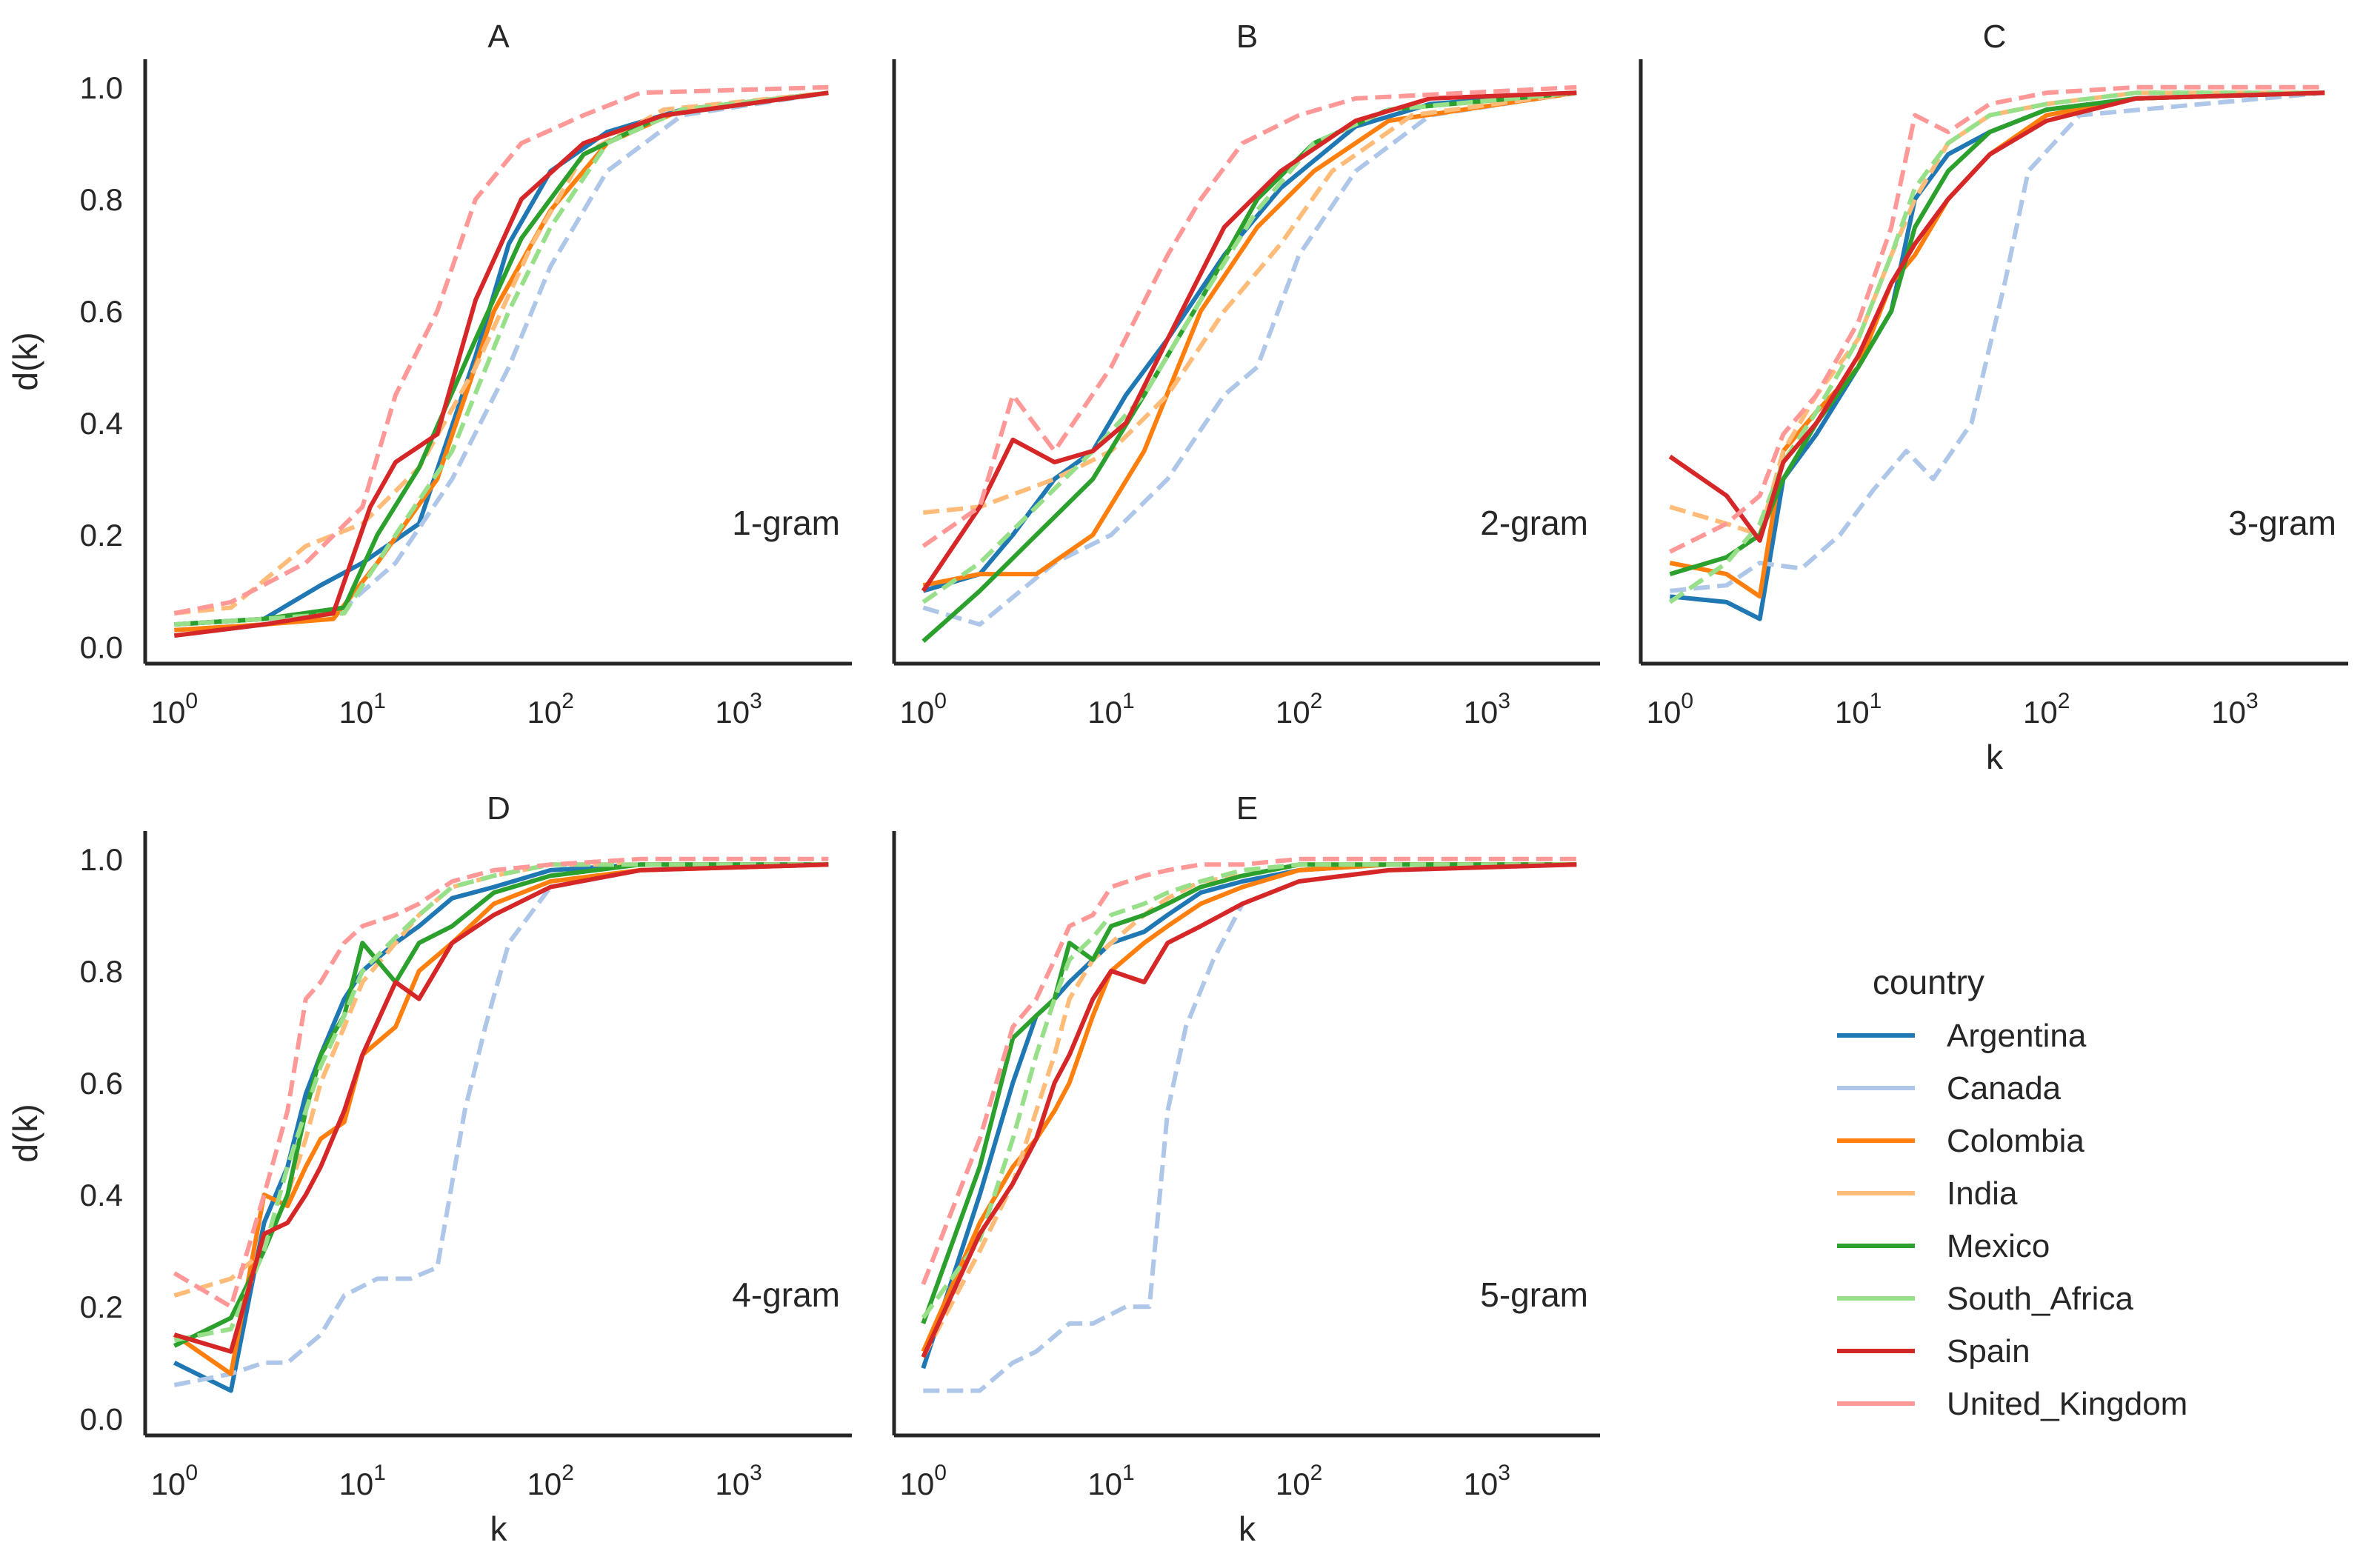 This screenshot has height=1568, width=2363. Describe the element at coordinates (101, 647) in the screenshot. I see `y-tick-label: 0.0` at that location.